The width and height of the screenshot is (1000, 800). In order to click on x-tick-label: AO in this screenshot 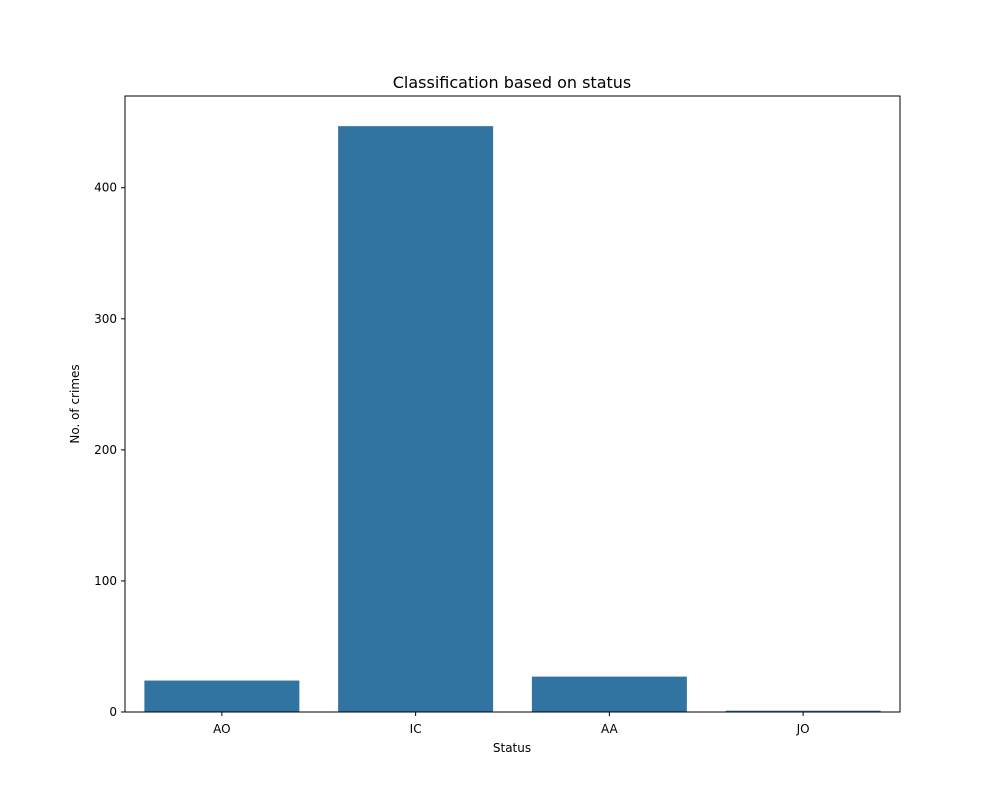, I will do `click(221, 729)`.